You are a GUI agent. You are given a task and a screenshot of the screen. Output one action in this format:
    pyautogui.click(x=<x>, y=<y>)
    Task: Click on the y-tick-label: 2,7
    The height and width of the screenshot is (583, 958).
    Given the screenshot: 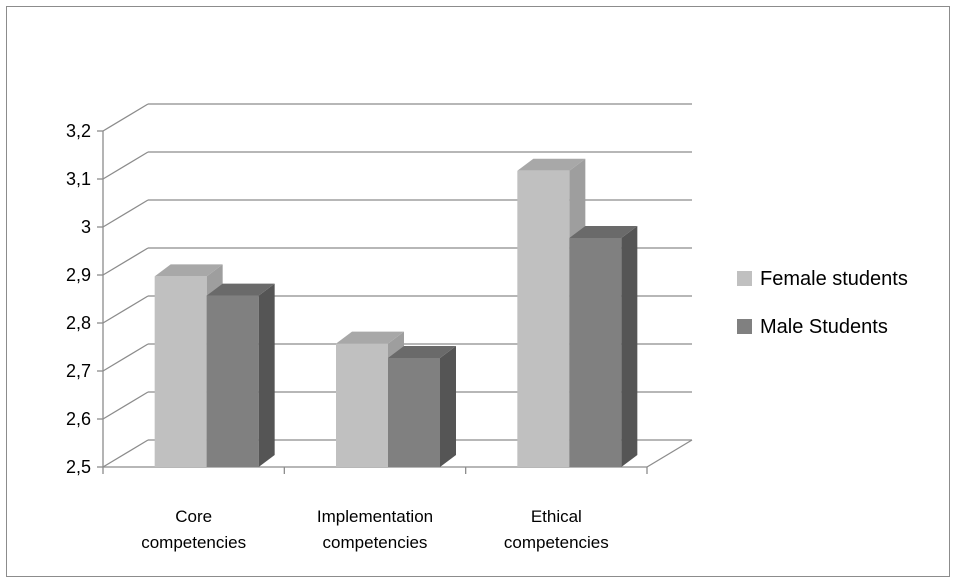 What is the action you would take?
    pyautogui.click(x=78, y=371)
    